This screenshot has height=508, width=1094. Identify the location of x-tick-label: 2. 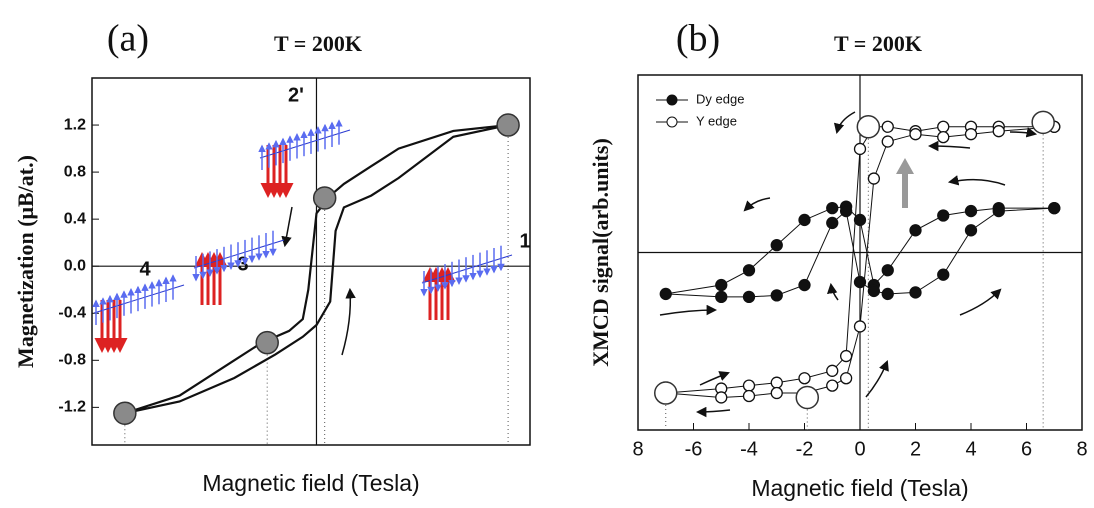
(915, 449).